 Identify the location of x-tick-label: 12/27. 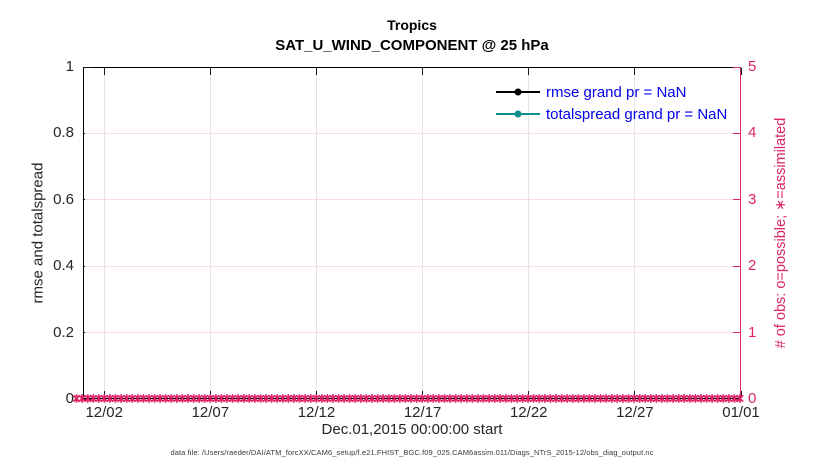
(635, 412).